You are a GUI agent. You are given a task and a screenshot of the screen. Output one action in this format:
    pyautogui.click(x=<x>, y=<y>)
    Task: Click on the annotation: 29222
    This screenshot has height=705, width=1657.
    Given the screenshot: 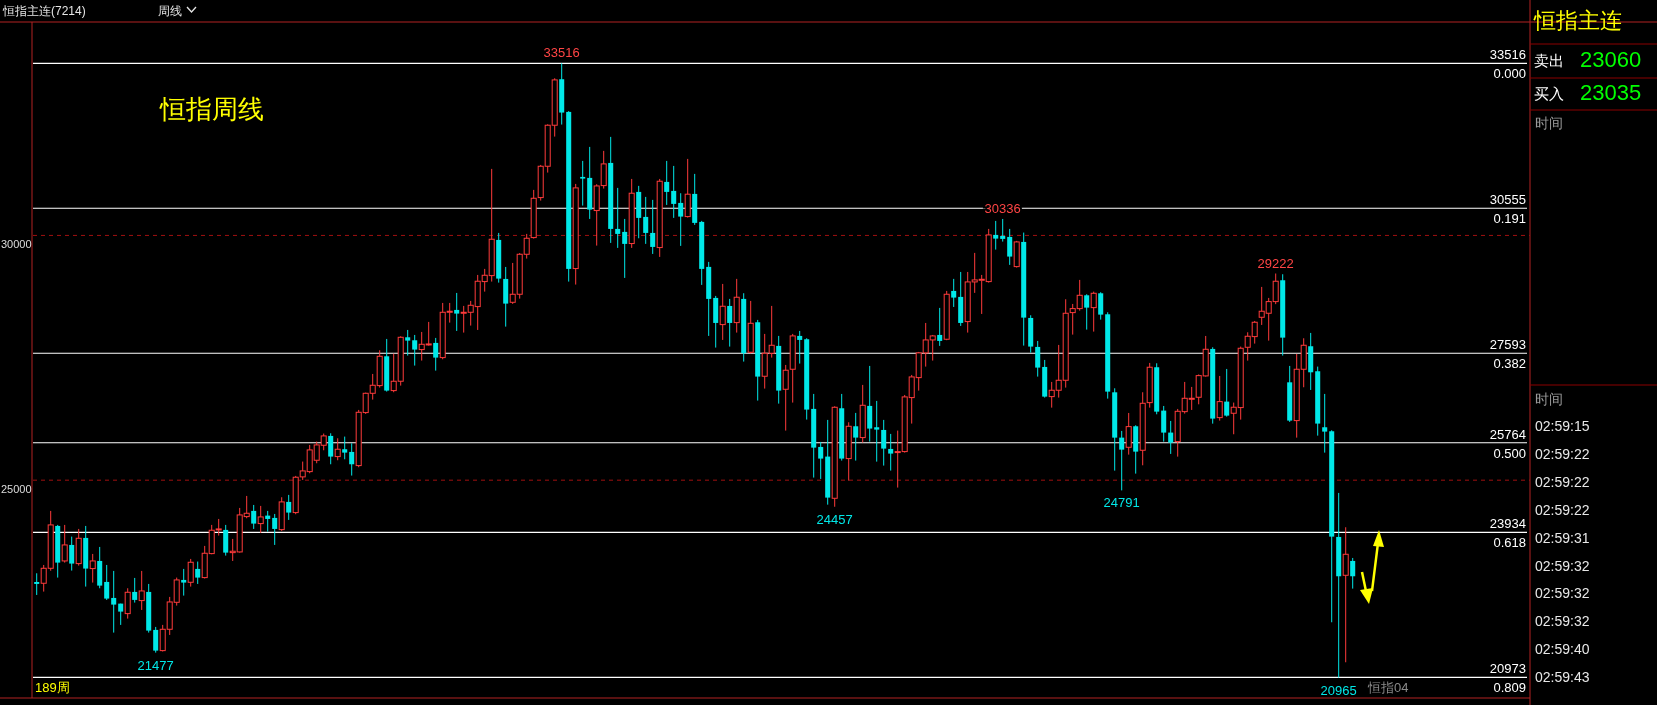 What is the action you would take?
    pyautogui.click(x=1275, y=263)
    